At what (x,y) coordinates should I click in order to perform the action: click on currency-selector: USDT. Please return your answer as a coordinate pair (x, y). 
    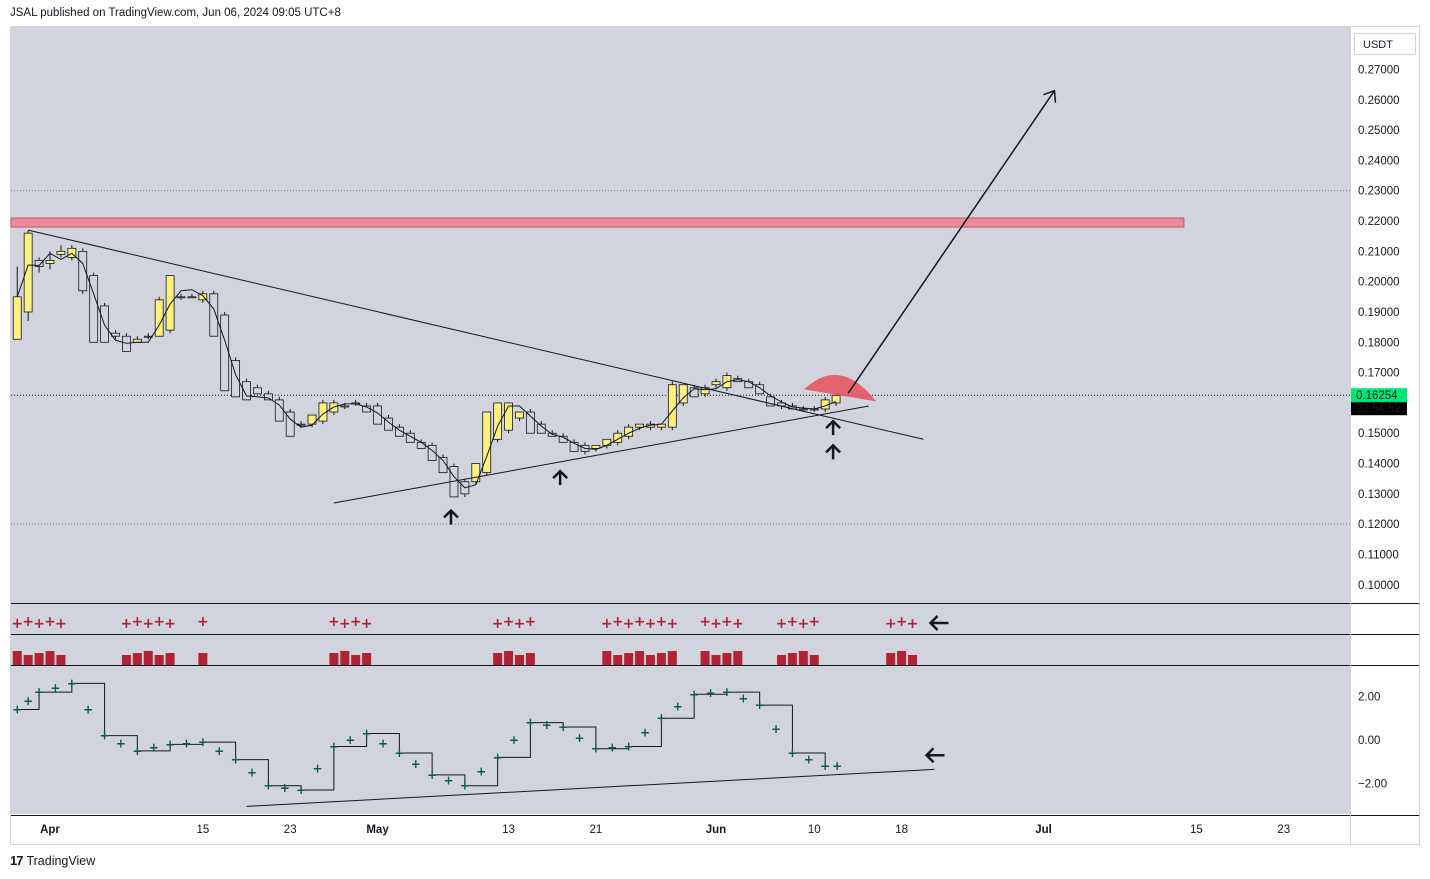
    Looking at the image, I should click on (1385, 44).